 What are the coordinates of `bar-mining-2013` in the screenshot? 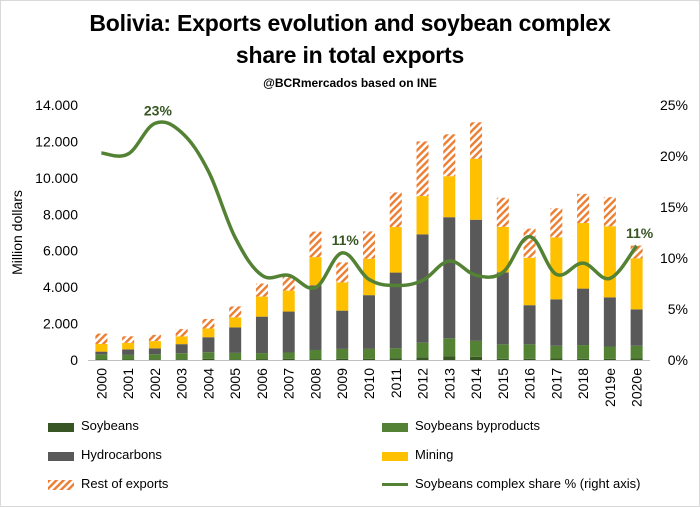 It's located at (449, 197).